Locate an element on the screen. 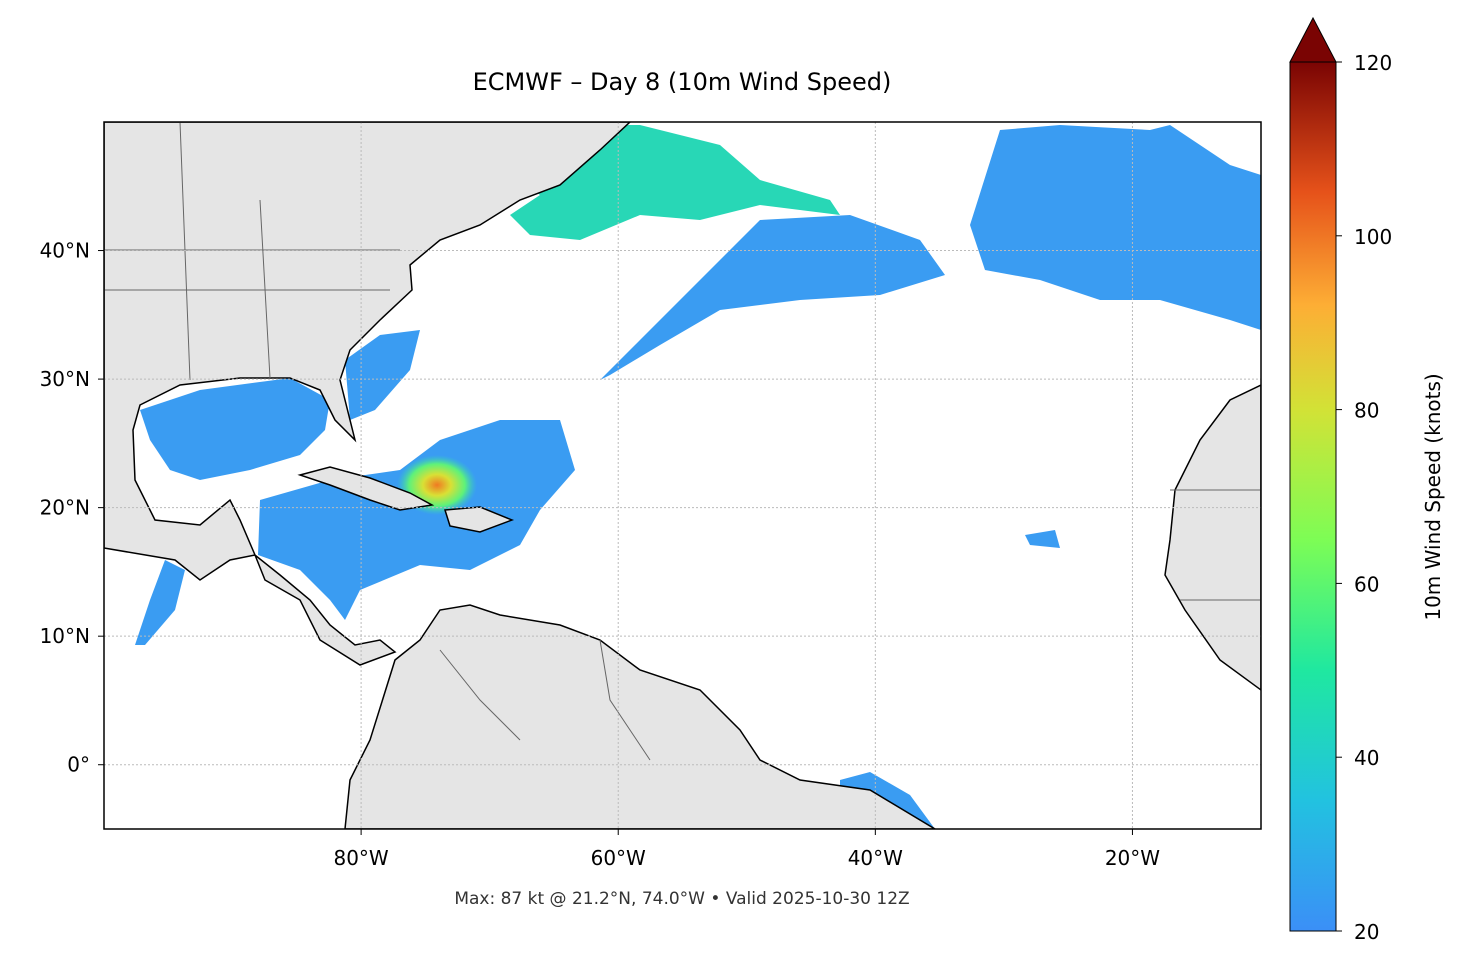 The image size is (1466, 969). colorbar-tick-label: 20 is located at coordinates (1366, 932).